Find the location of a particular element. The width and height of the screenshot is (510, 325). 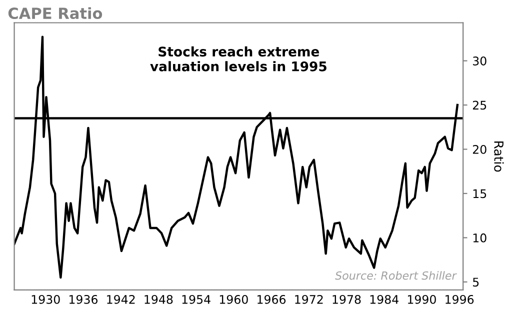

chart-title: CAPE Ratio is located at coordinates (55, 13).